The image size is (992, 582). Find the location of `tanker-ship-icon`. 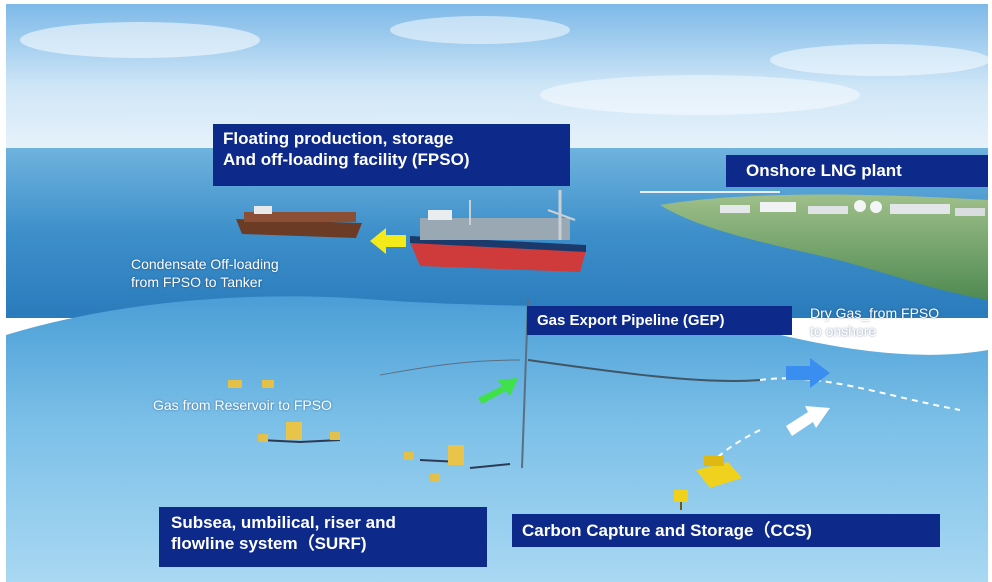

tanker-ship-icon is located at coordinates (299, 222).